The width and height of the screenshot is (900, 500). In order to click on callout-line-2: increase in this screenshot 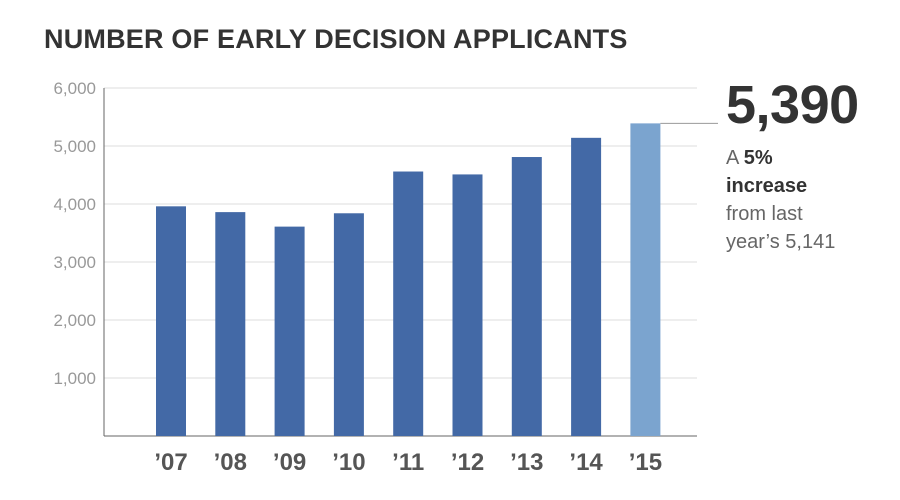, I will do `click(767, 186)`.